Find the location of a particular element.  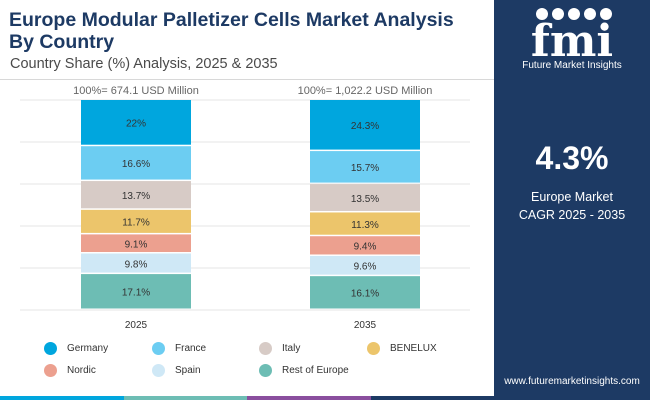

legend-item-spain: Spain is located at coordinates (176, 370).